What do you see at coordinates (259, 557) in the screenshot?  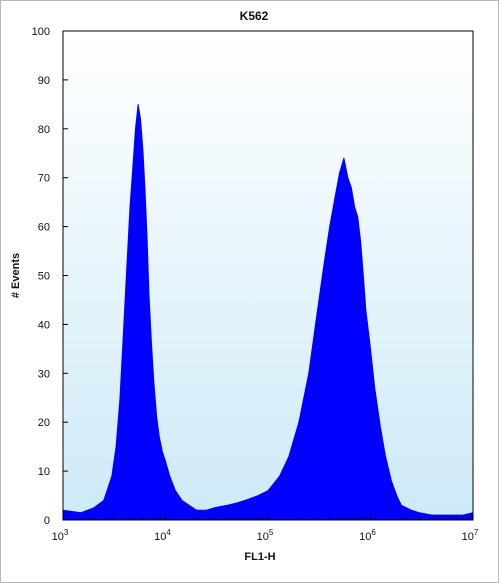 I see `x-axis-title: FL1-H` at bounding box center [259, 557].